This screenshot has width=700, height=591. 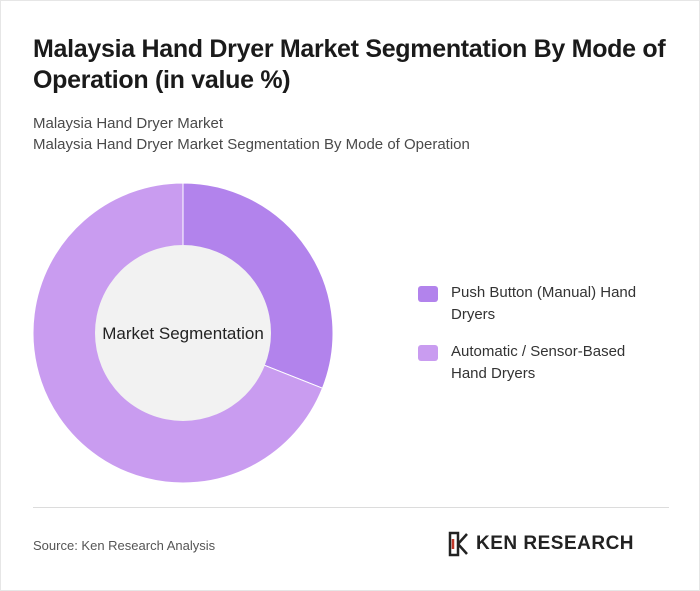 I want to click on legend-label-push-button: Push Button (Manual) Hand Dryers, so click(x=544, y=303).